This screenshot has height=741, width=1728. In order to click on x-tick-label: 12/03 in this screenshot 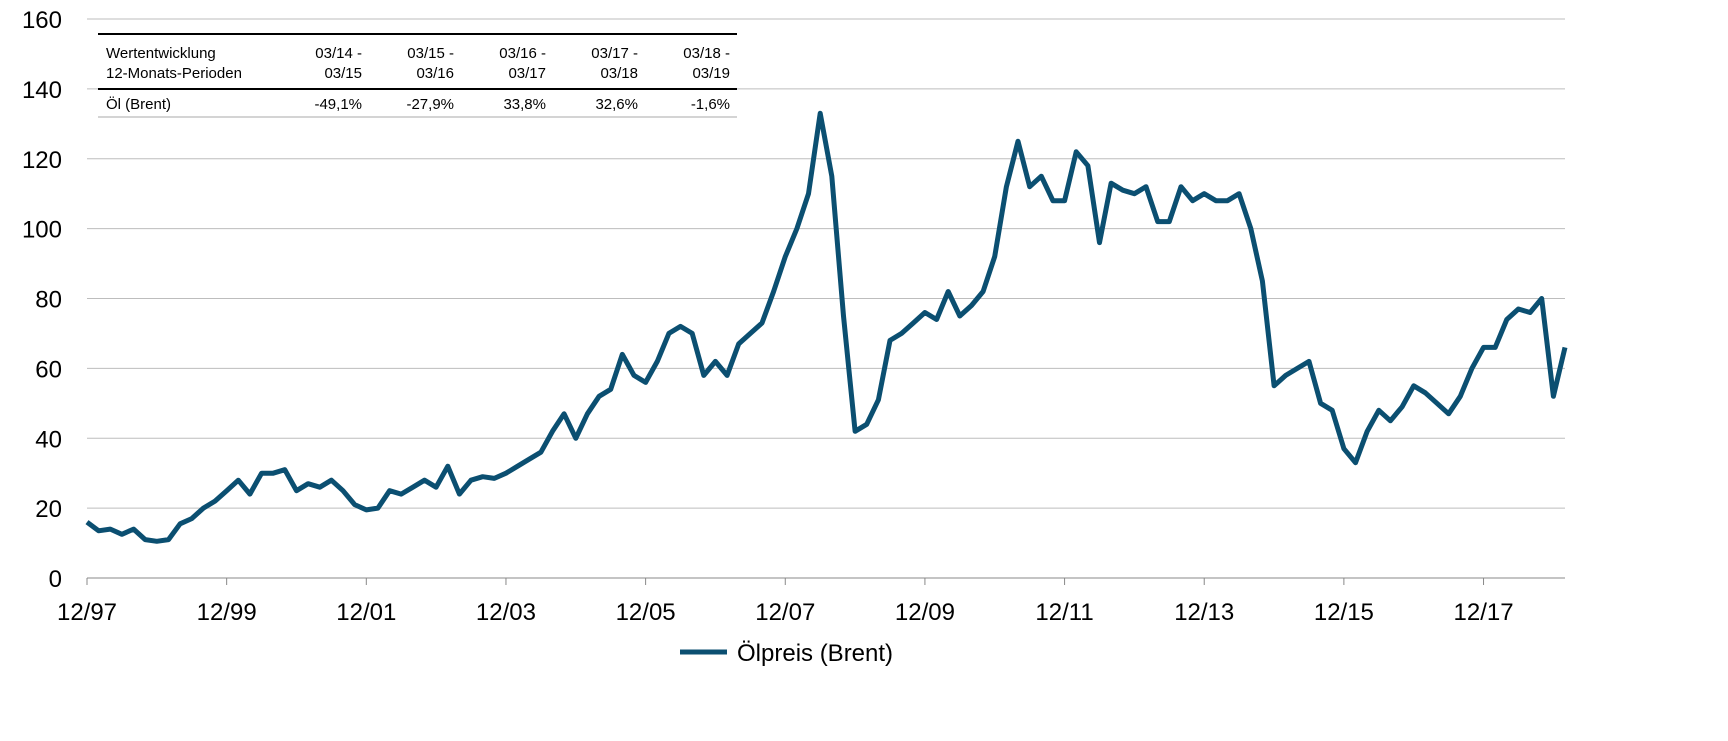, I will do `click(506, 612)`.